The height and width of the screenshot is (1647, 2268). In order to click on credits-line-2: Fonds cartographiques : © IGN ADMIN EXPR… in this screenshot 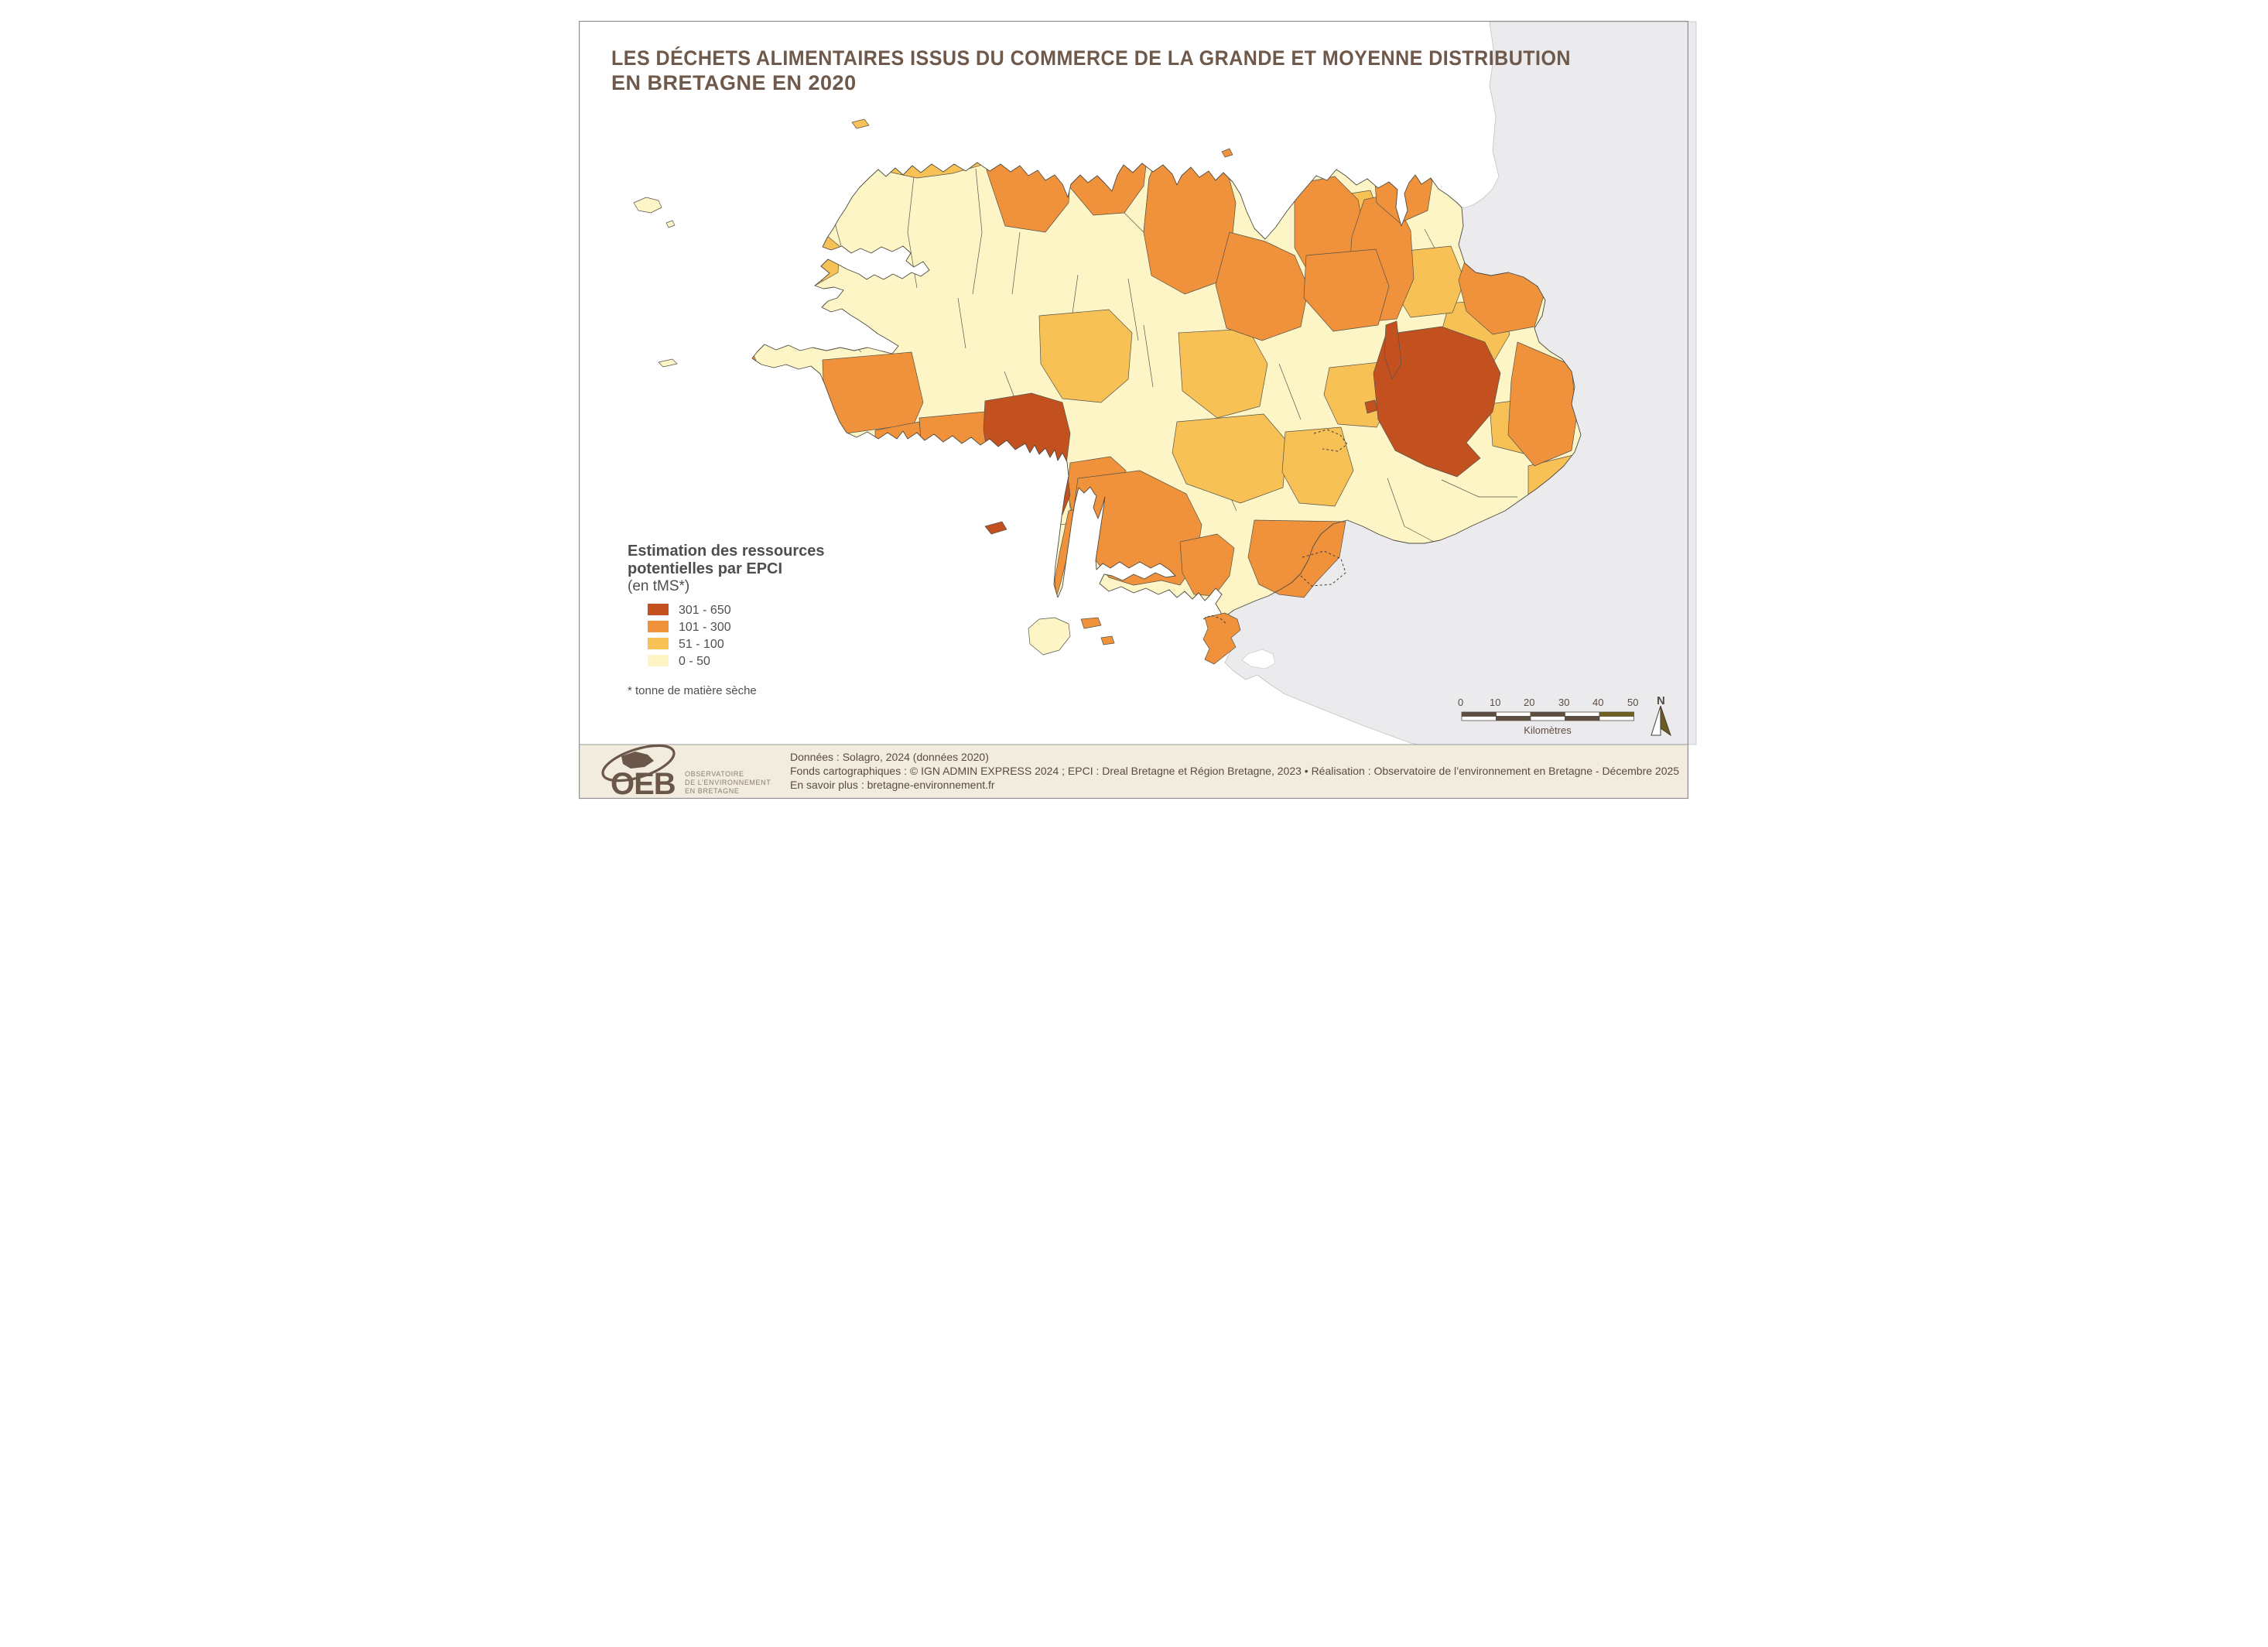, I will do `click(1234, 771)`.